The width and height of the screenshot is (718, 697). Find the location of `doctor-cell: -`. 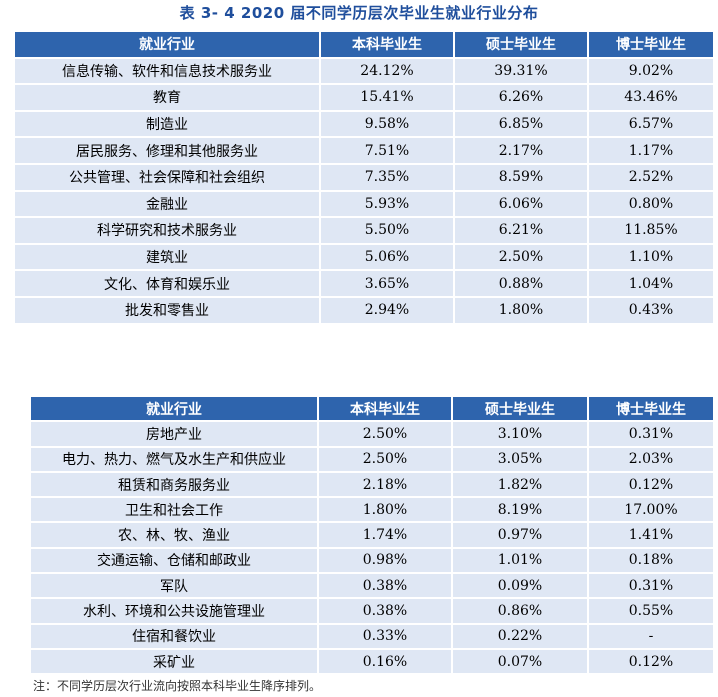

doctor-cell: - is located at coordinates (651, 636).